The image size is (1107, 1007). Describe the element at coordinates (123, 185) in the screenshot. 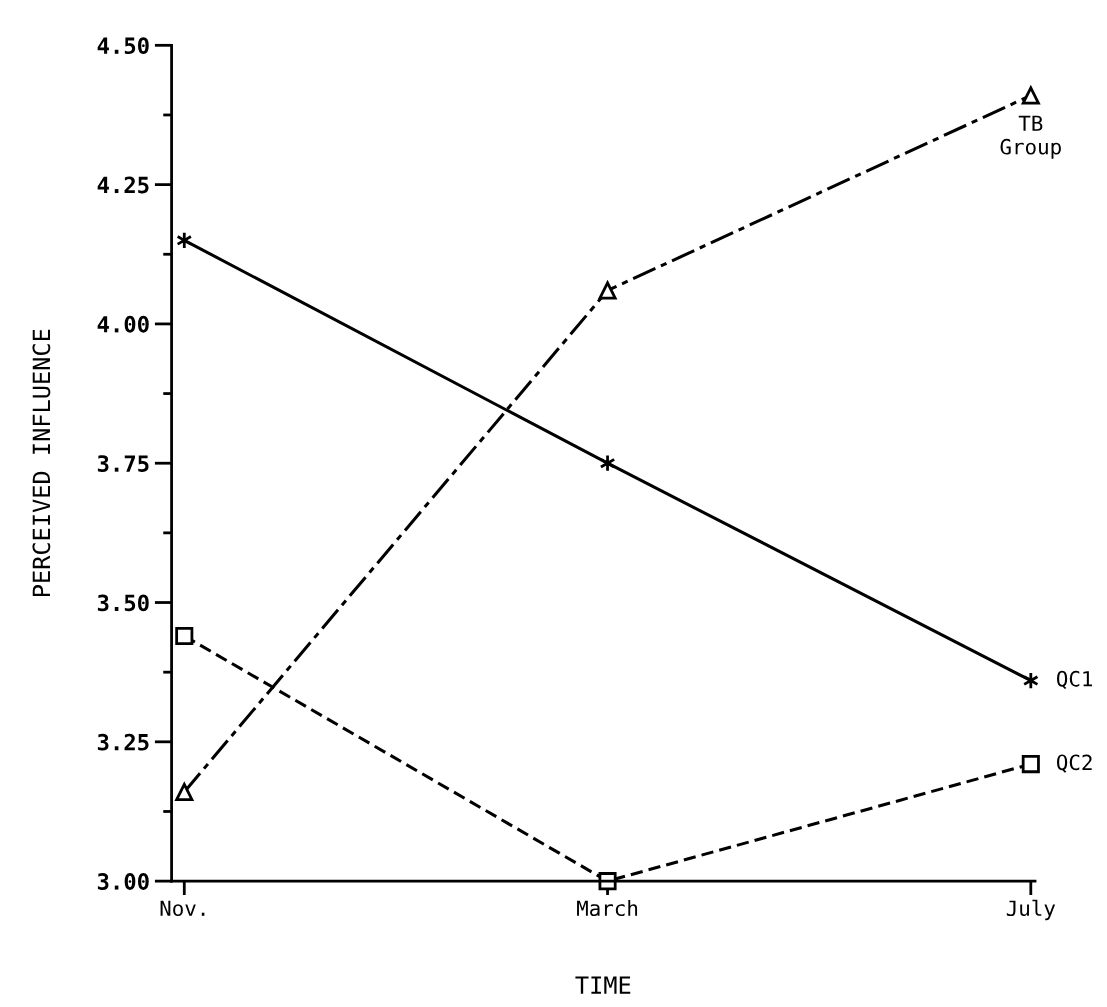

I see `y-tick-label: 4.25` at that location.